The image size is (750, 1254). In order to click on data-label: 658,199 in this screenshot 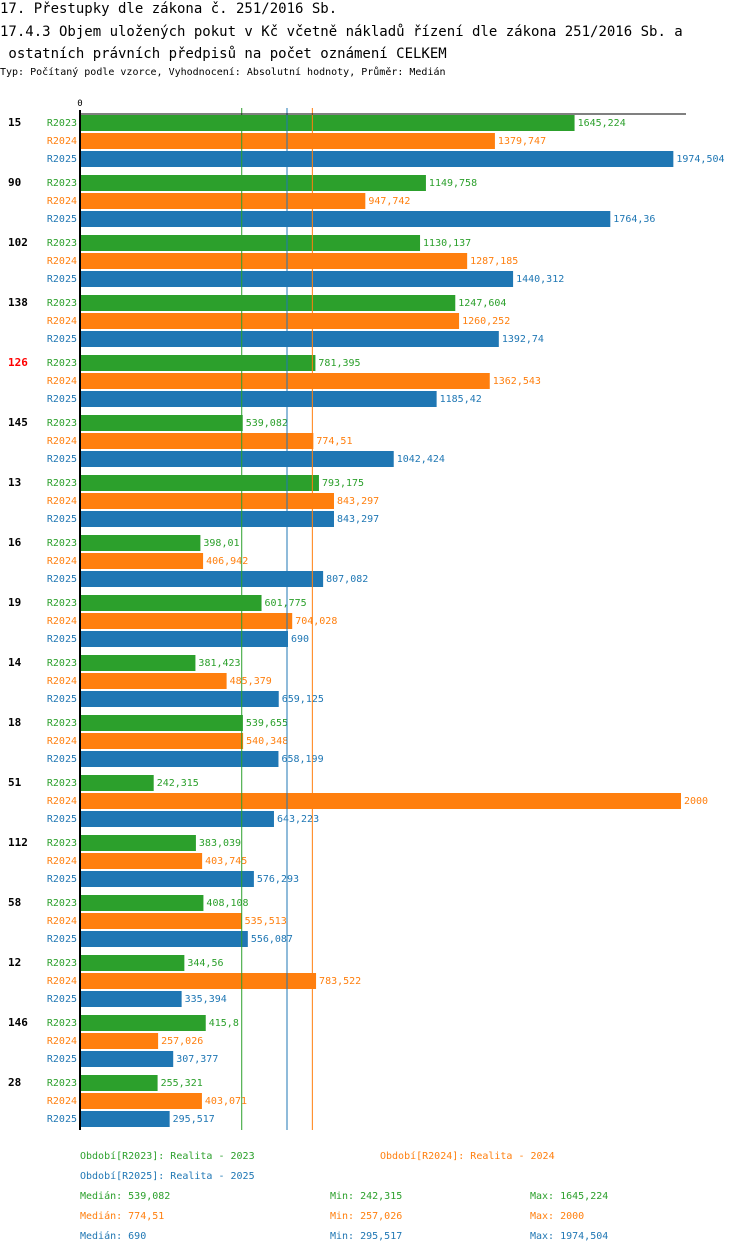, I will do `click(302, 759)`.